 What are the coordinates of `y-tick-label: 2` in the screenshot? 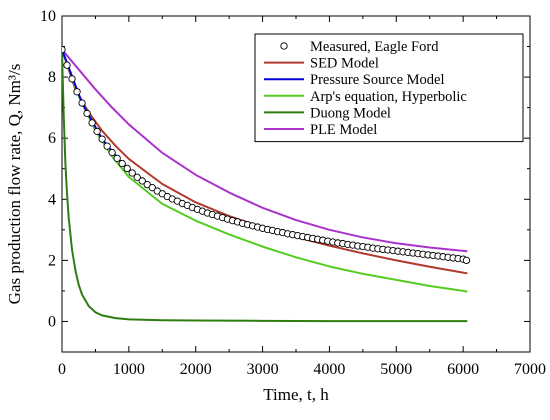 It's located at (52, 260).